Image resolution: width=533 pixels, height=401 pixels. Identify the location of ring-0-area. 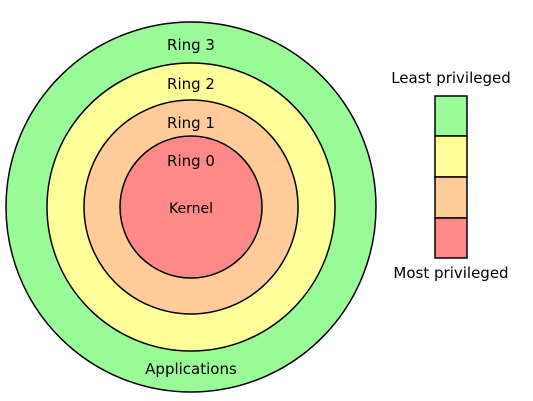
(191, 207).